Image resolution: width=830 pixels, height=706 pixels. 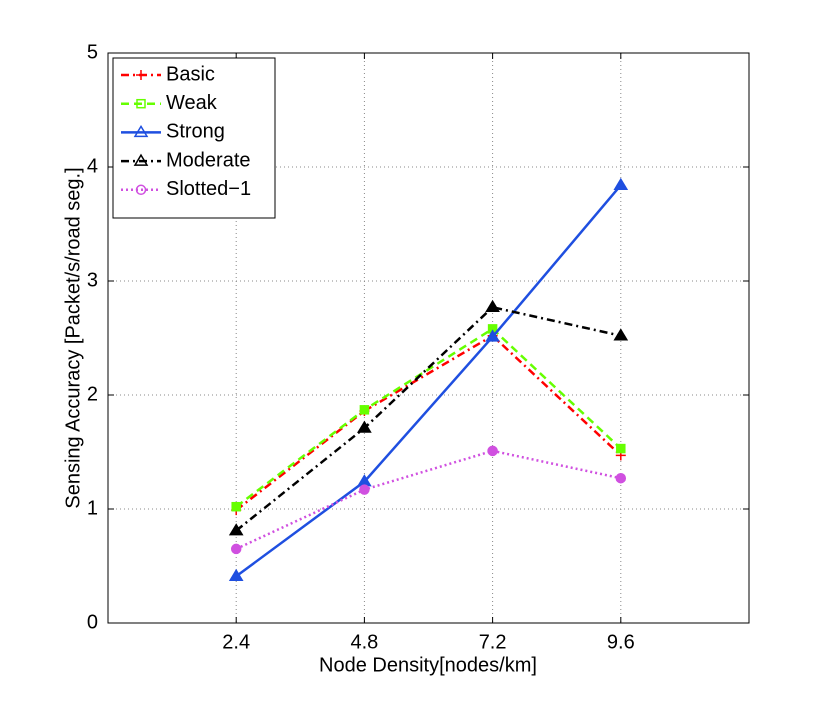 I want to click on y-tick-label: 0, so click(x=92, y=622).